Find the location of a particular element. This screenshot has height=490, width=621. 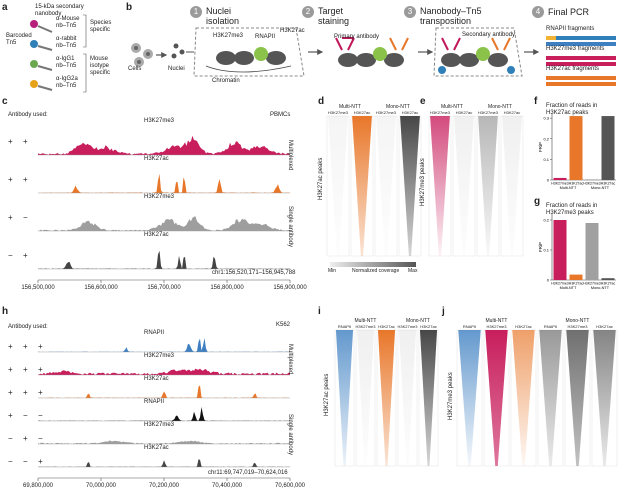

bracket-lines is located at coordinates (85, 53).